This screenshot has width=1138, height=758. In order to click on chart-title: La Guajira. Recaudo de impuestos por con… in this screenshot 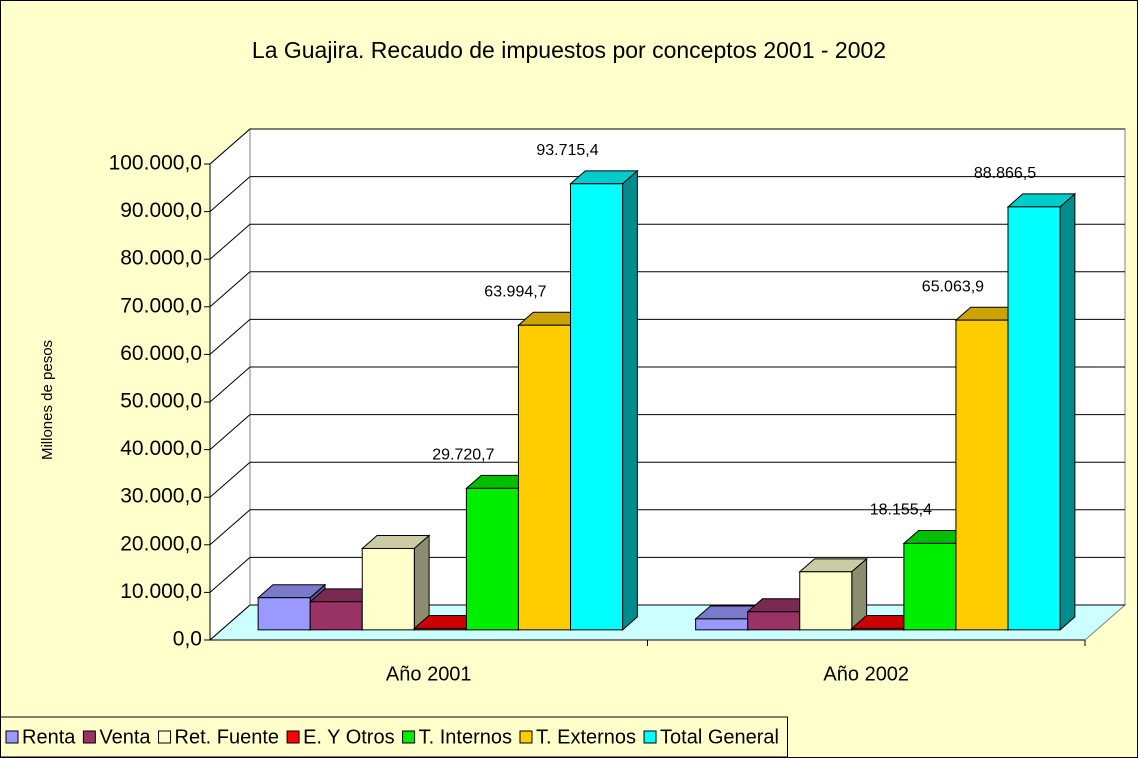, I will do `click(569, 50)`.